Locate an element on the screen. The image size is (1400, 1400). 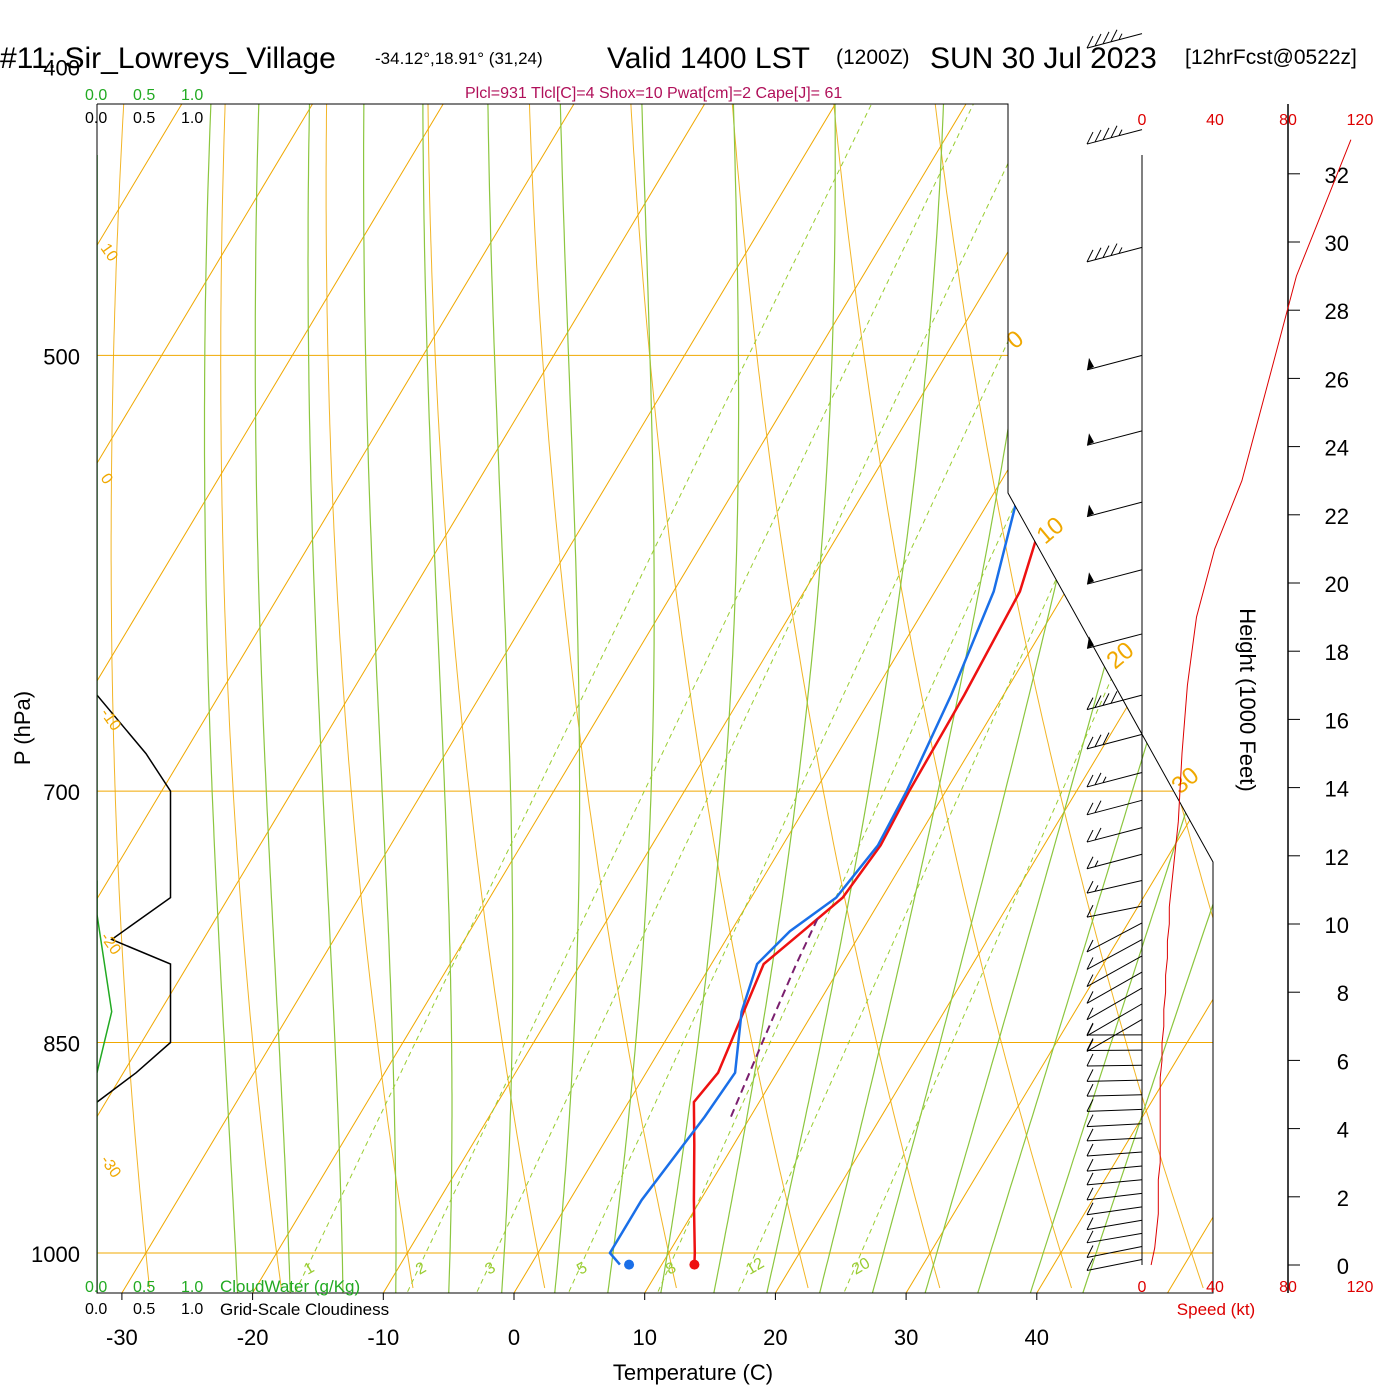
height-tick-14: 14 is located at coordinates (1337, 789).